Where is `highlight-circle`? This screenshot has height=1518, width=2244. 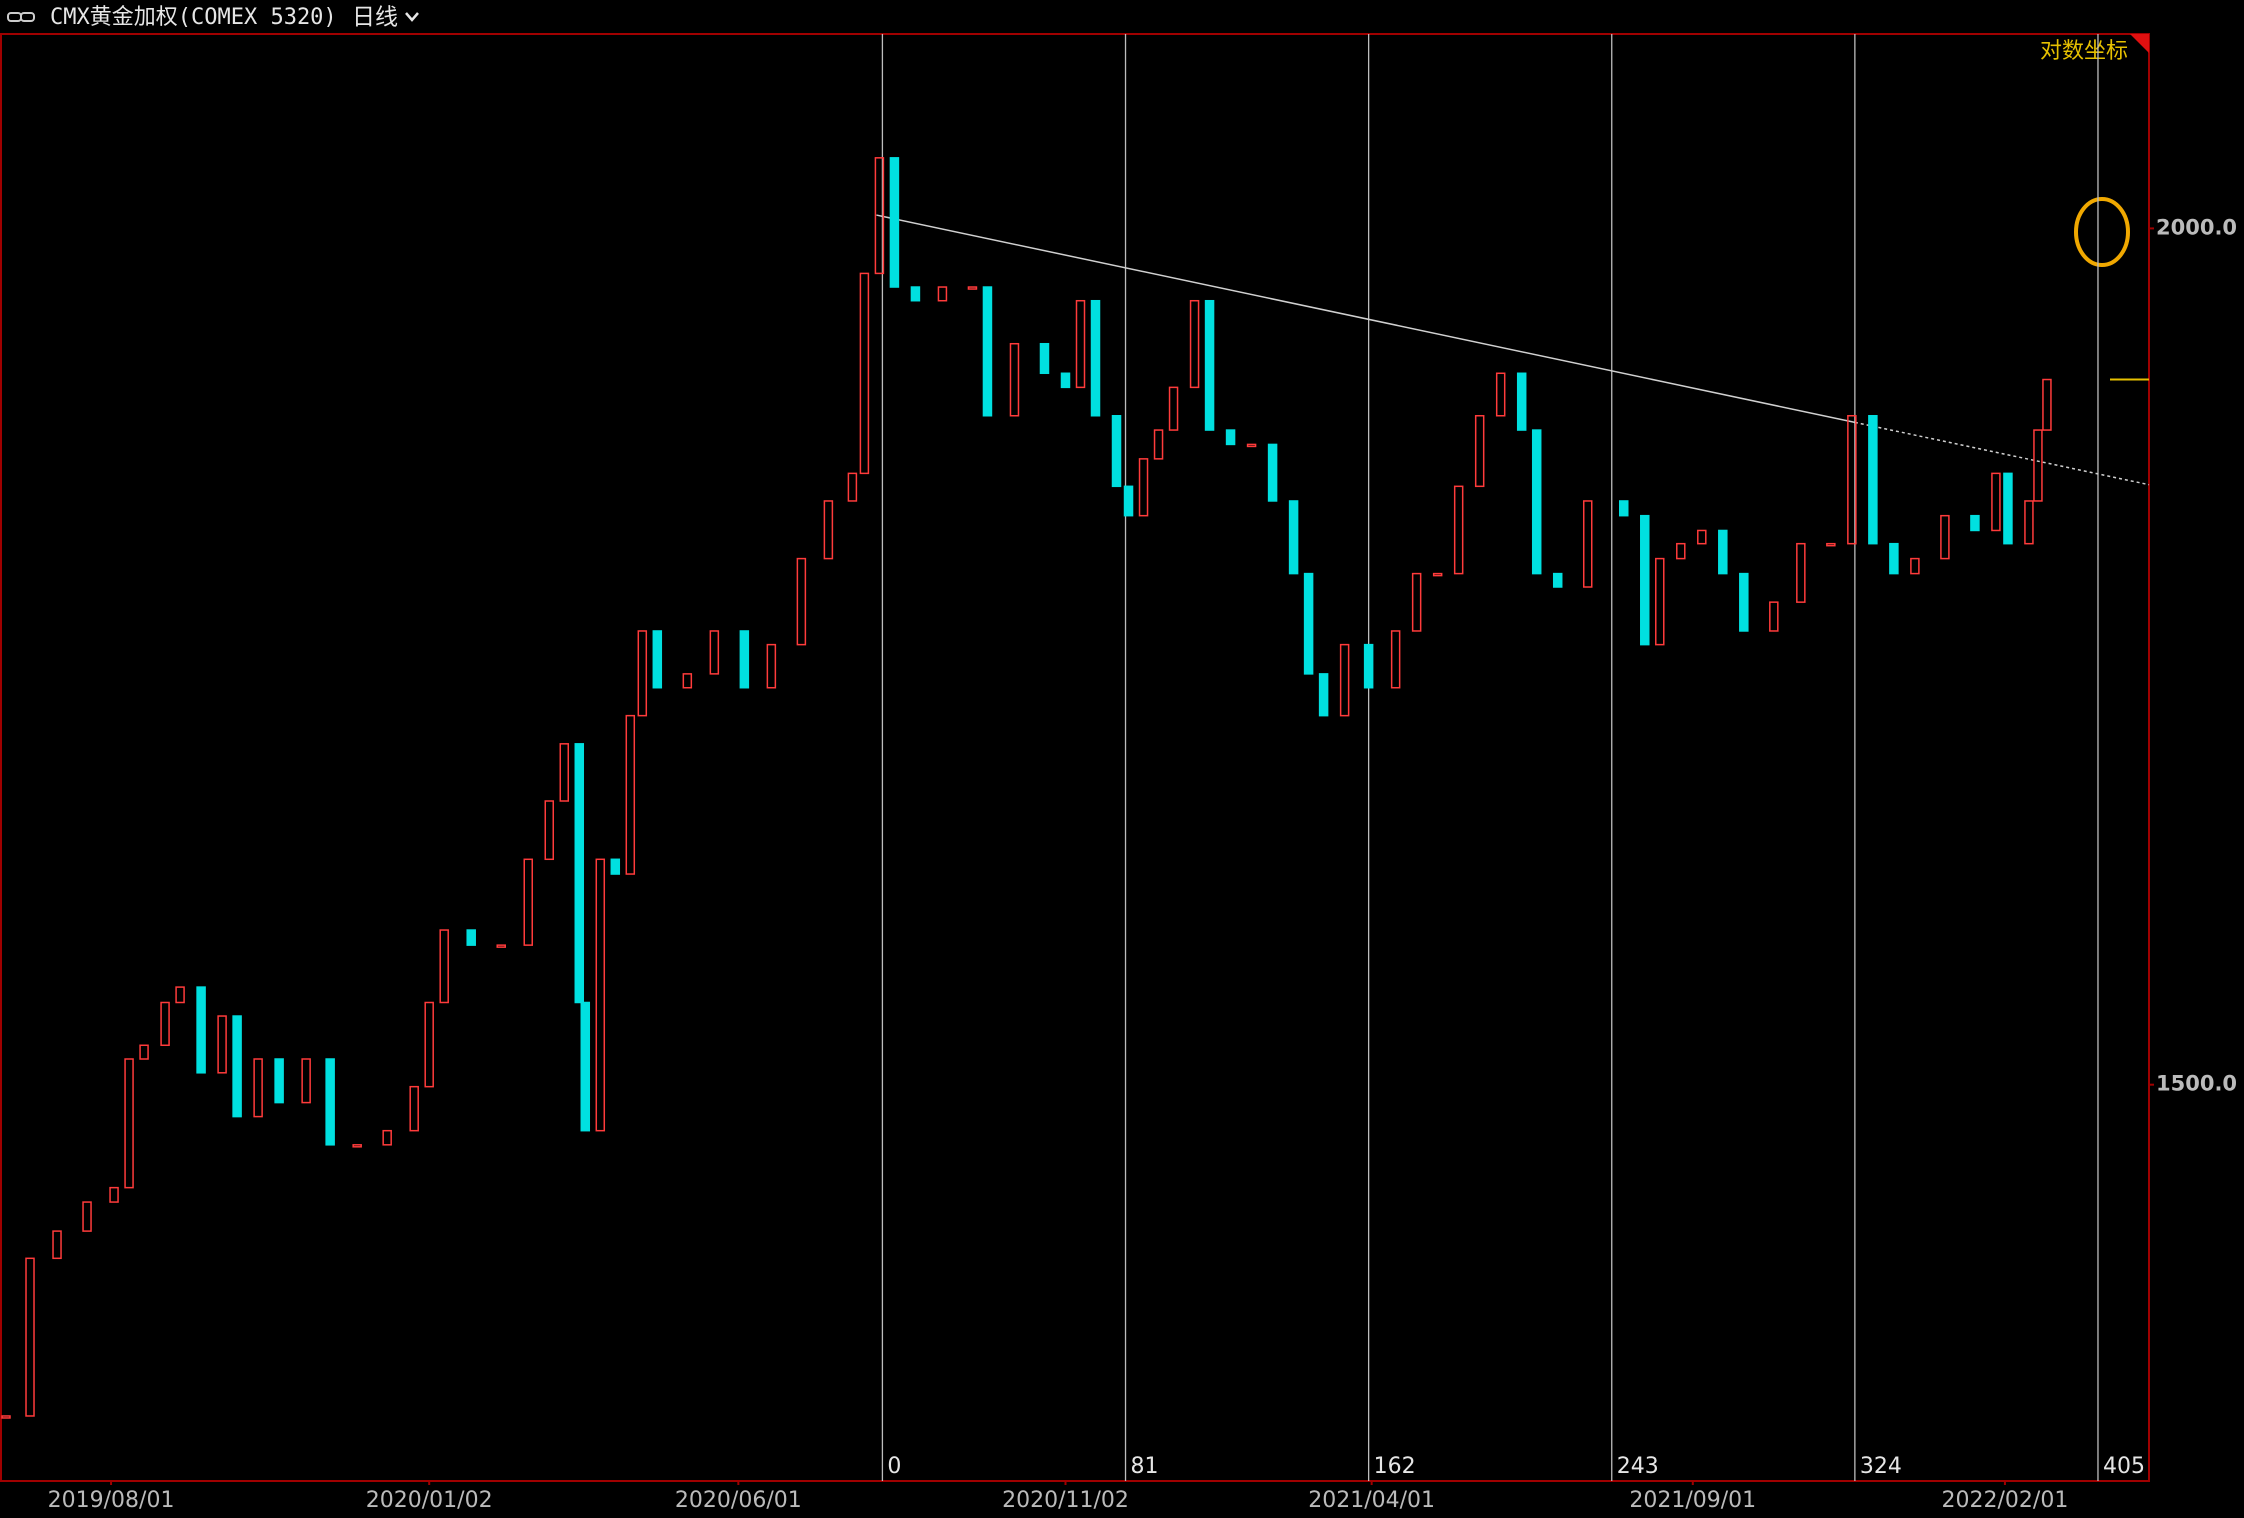
highlight-circle is located at coordinates (2102, 232).